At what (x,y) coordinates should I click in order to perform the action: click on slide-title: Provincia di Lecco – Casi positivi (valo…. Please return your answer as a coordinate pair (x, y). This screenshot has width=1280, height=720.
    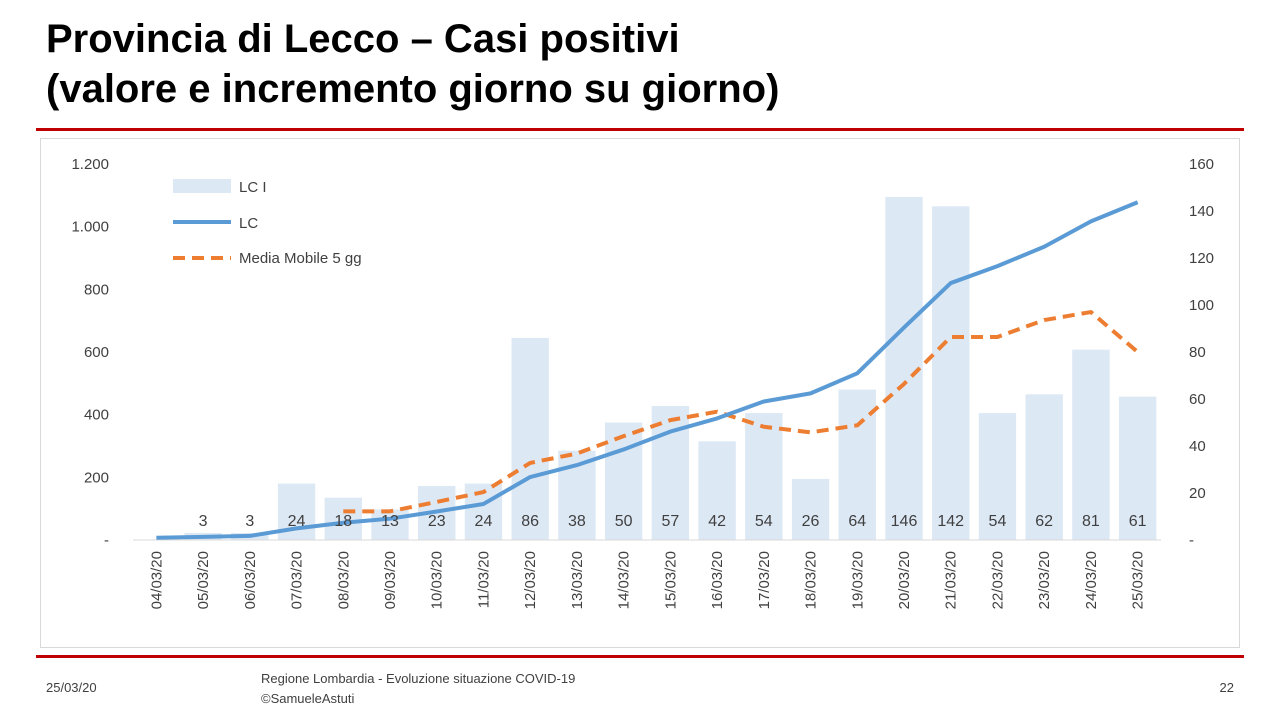
    Looking at the image, I should click on (412, 64).